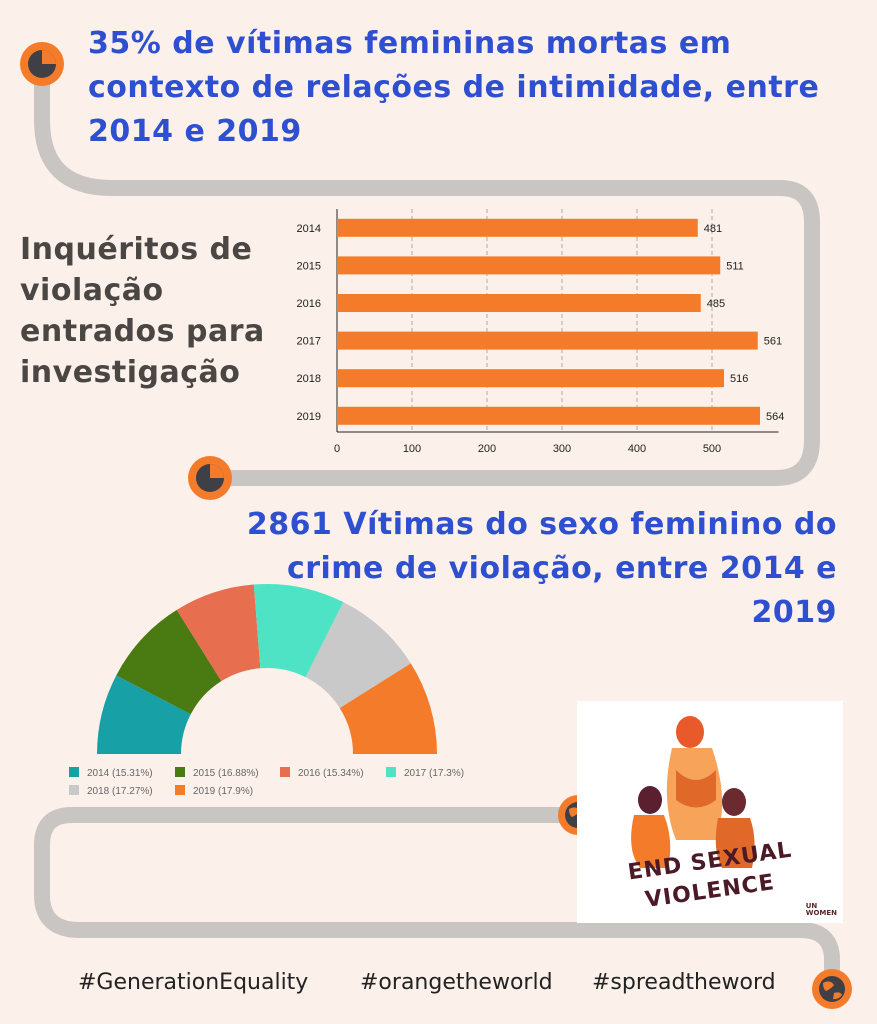 The height and width of the screenshot is (1024, 877). Describe the element at coordinates (547, 340) in the screenshot. I see `bar-2017` at that location.